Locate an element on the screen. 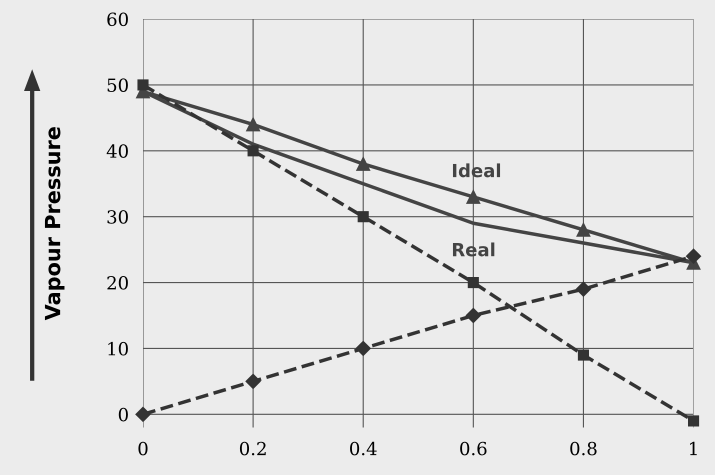 The image size is (715, 475). x-tick-label: 0.4 is located at coordinates (363, 449).